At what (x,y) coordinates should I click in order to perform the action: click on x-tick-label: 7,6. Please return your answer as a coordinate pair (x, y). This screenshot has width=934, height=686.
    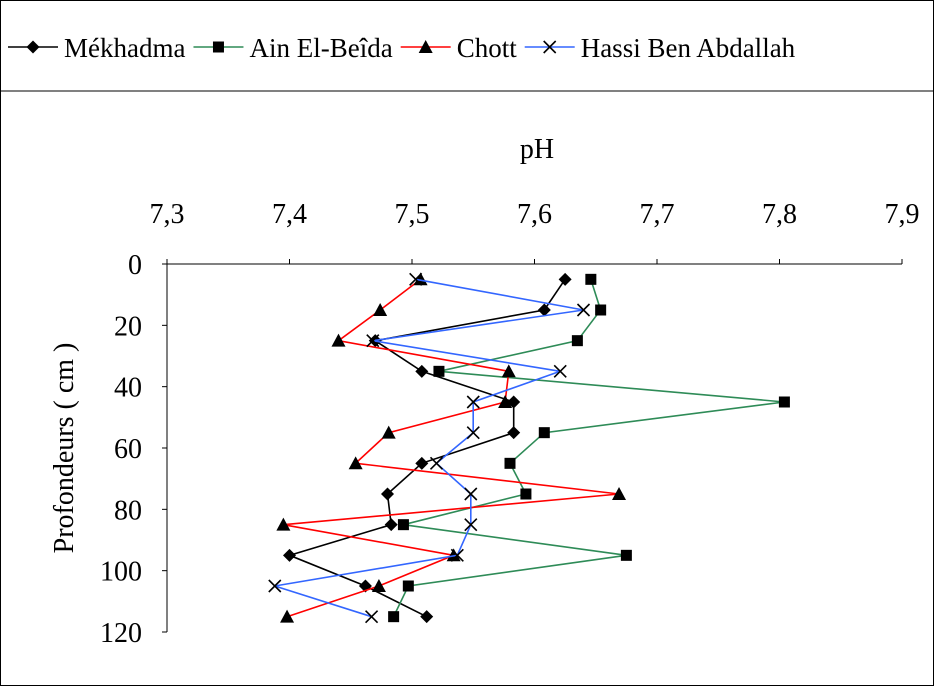
    Looking at the image, I should click on (534, 214).